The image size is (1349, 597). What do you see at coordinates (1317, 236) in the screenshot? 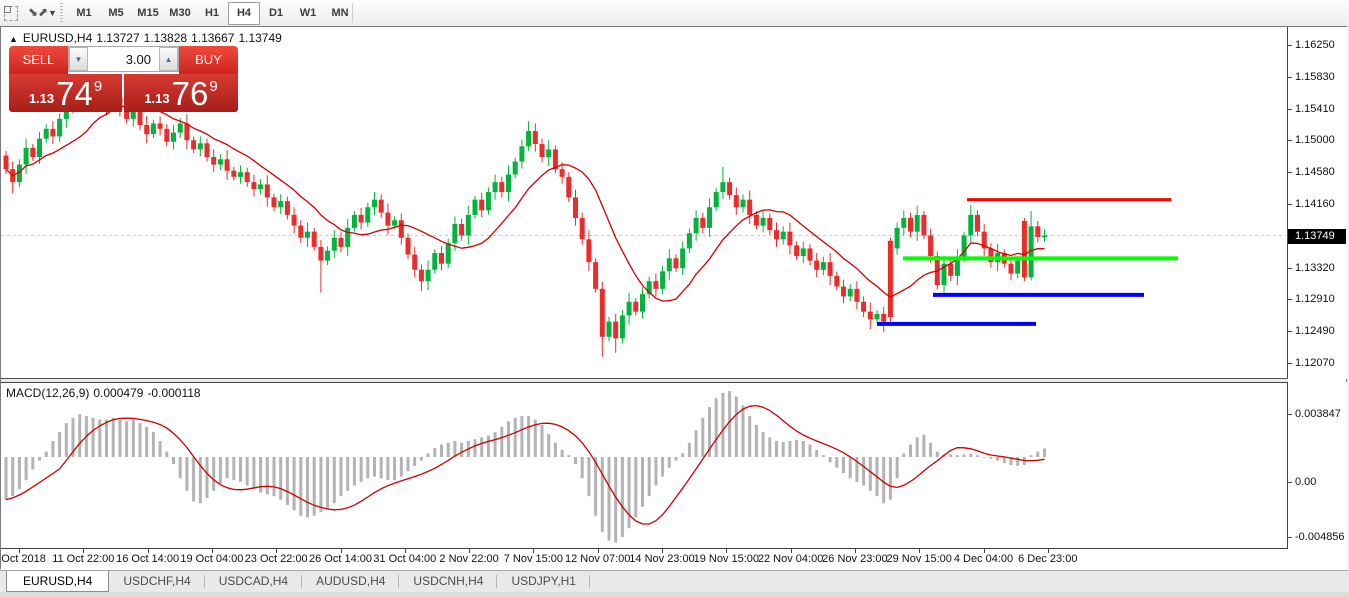
I see `current-price-tag: 1.13749` at bounding box center [1317, 236].